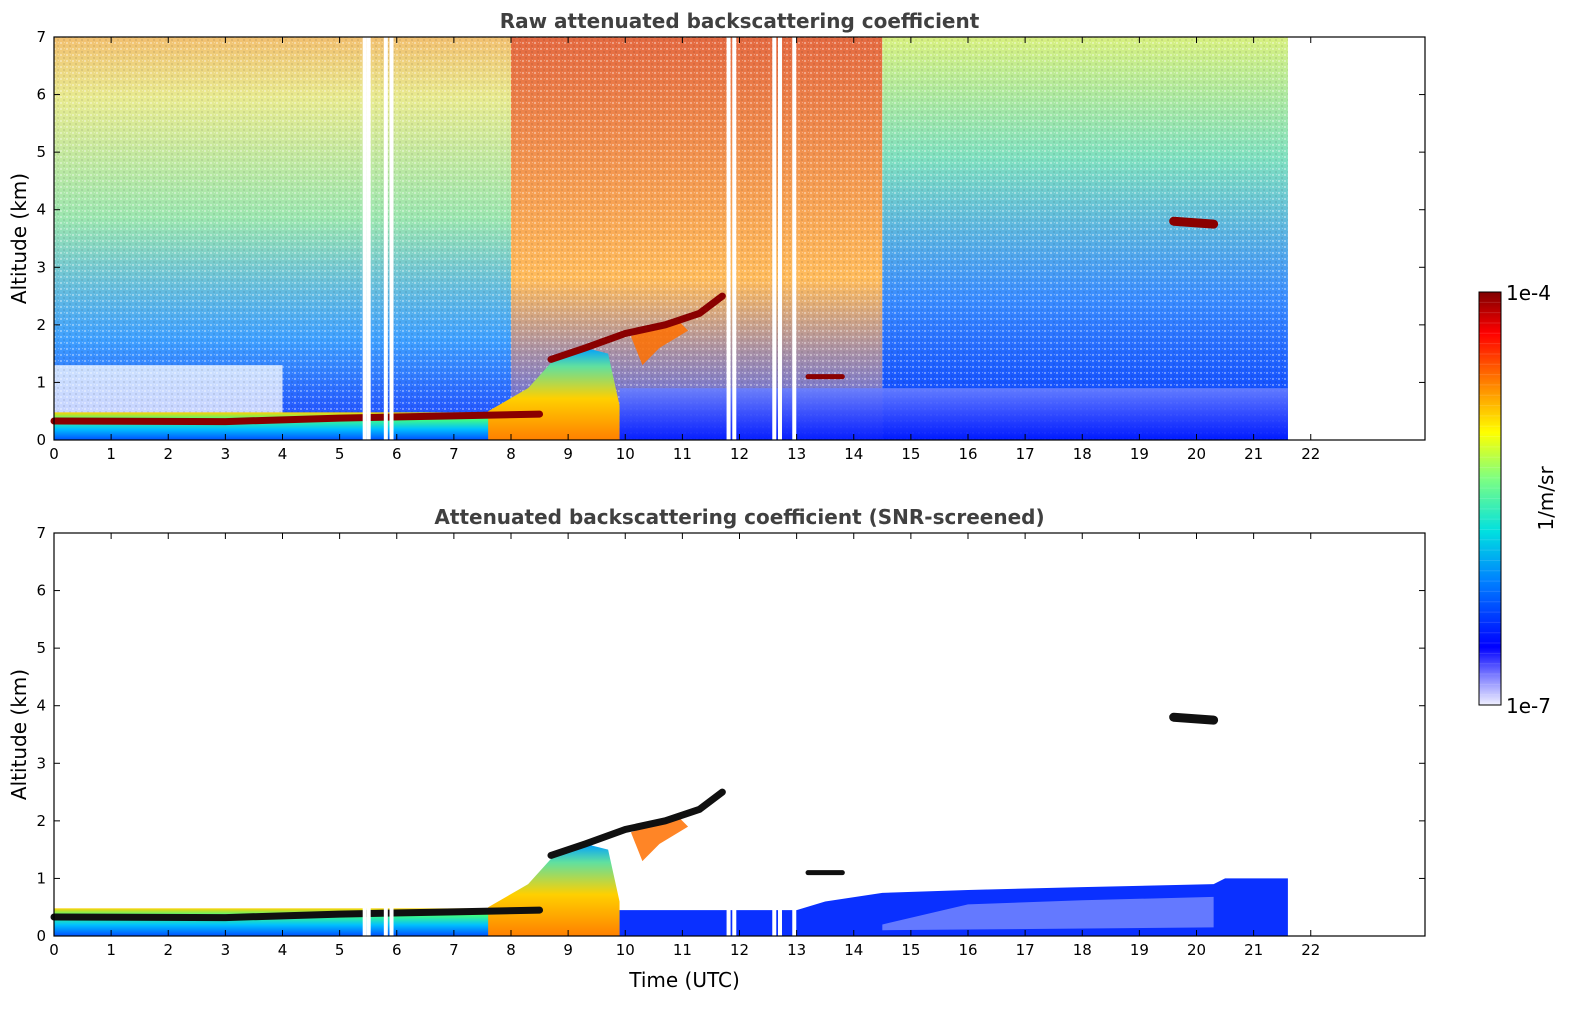  Describe the element at coordinates (1528, 293) in the screenshot. I see `colorbar-max-label: 1e-4` at that location.